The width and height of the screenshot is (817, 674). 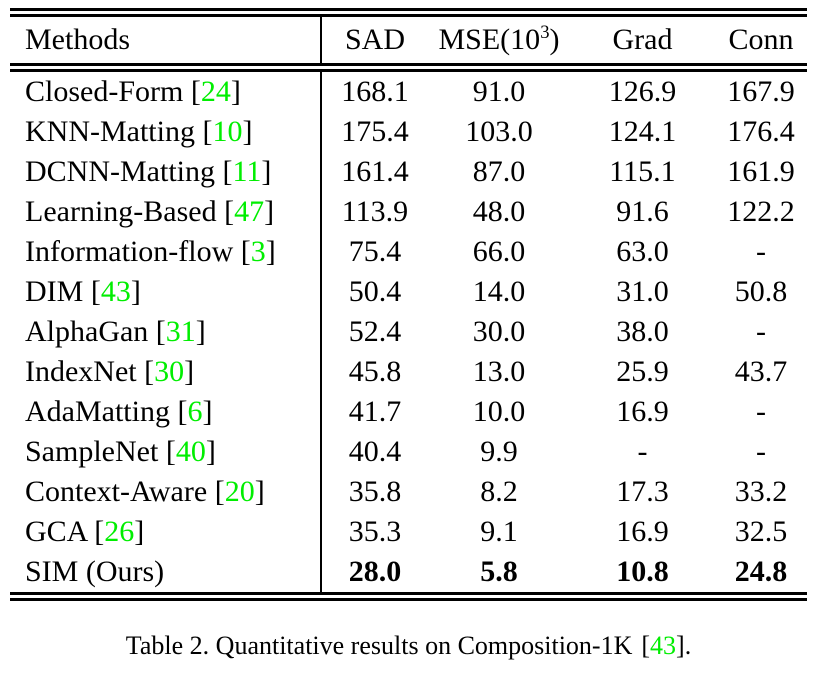 I want to click on grad-cell: 63.0, so click(x=642, y=251).